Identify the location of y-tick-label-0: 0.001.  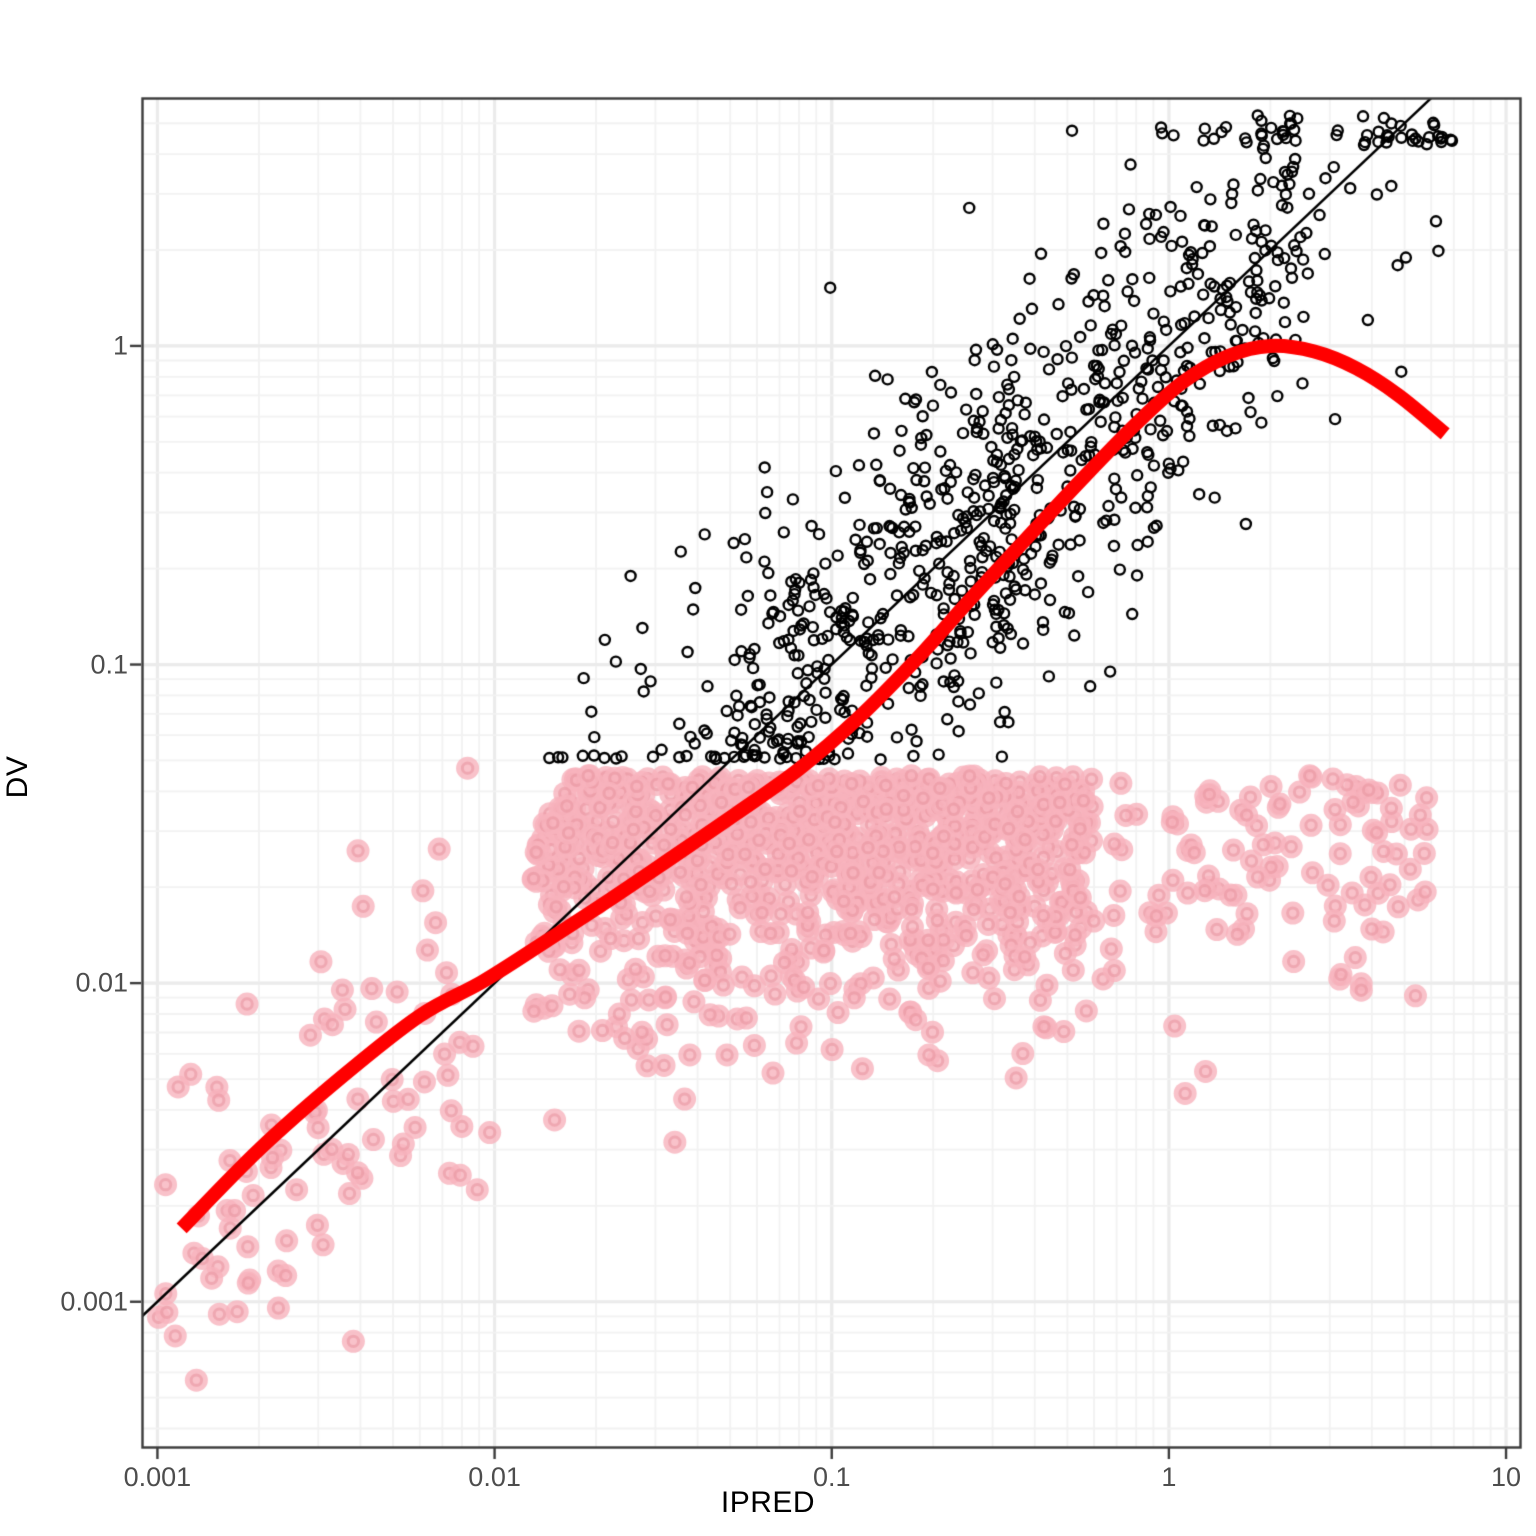
(94, 1301).